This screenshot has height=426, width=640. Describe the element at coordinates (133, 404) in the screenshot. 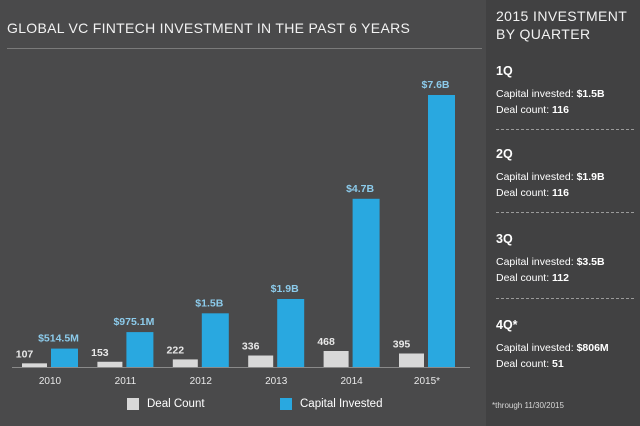

I see `legend-swatch-deal-count` at that location.